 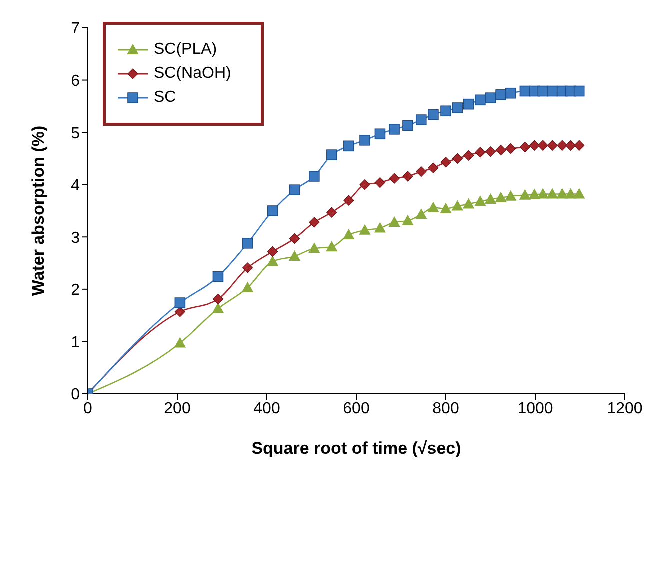 I want to click on x-tick-label: 200, so click(x=177, y=409).